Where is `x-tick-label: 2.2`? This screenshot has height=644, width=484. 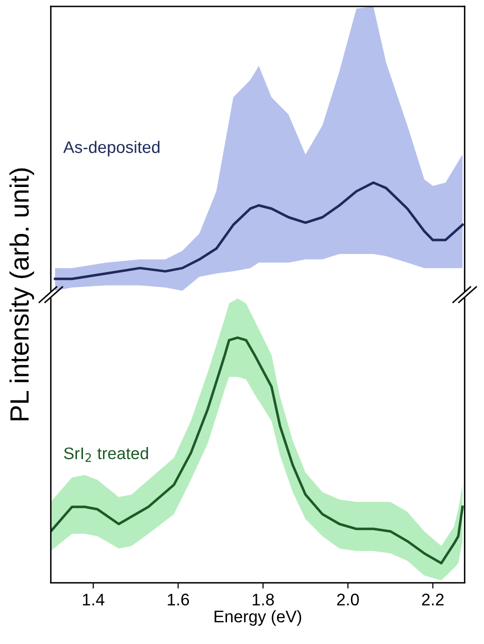
x-tick-label: 2.2 is located at coordinates (433, 600).